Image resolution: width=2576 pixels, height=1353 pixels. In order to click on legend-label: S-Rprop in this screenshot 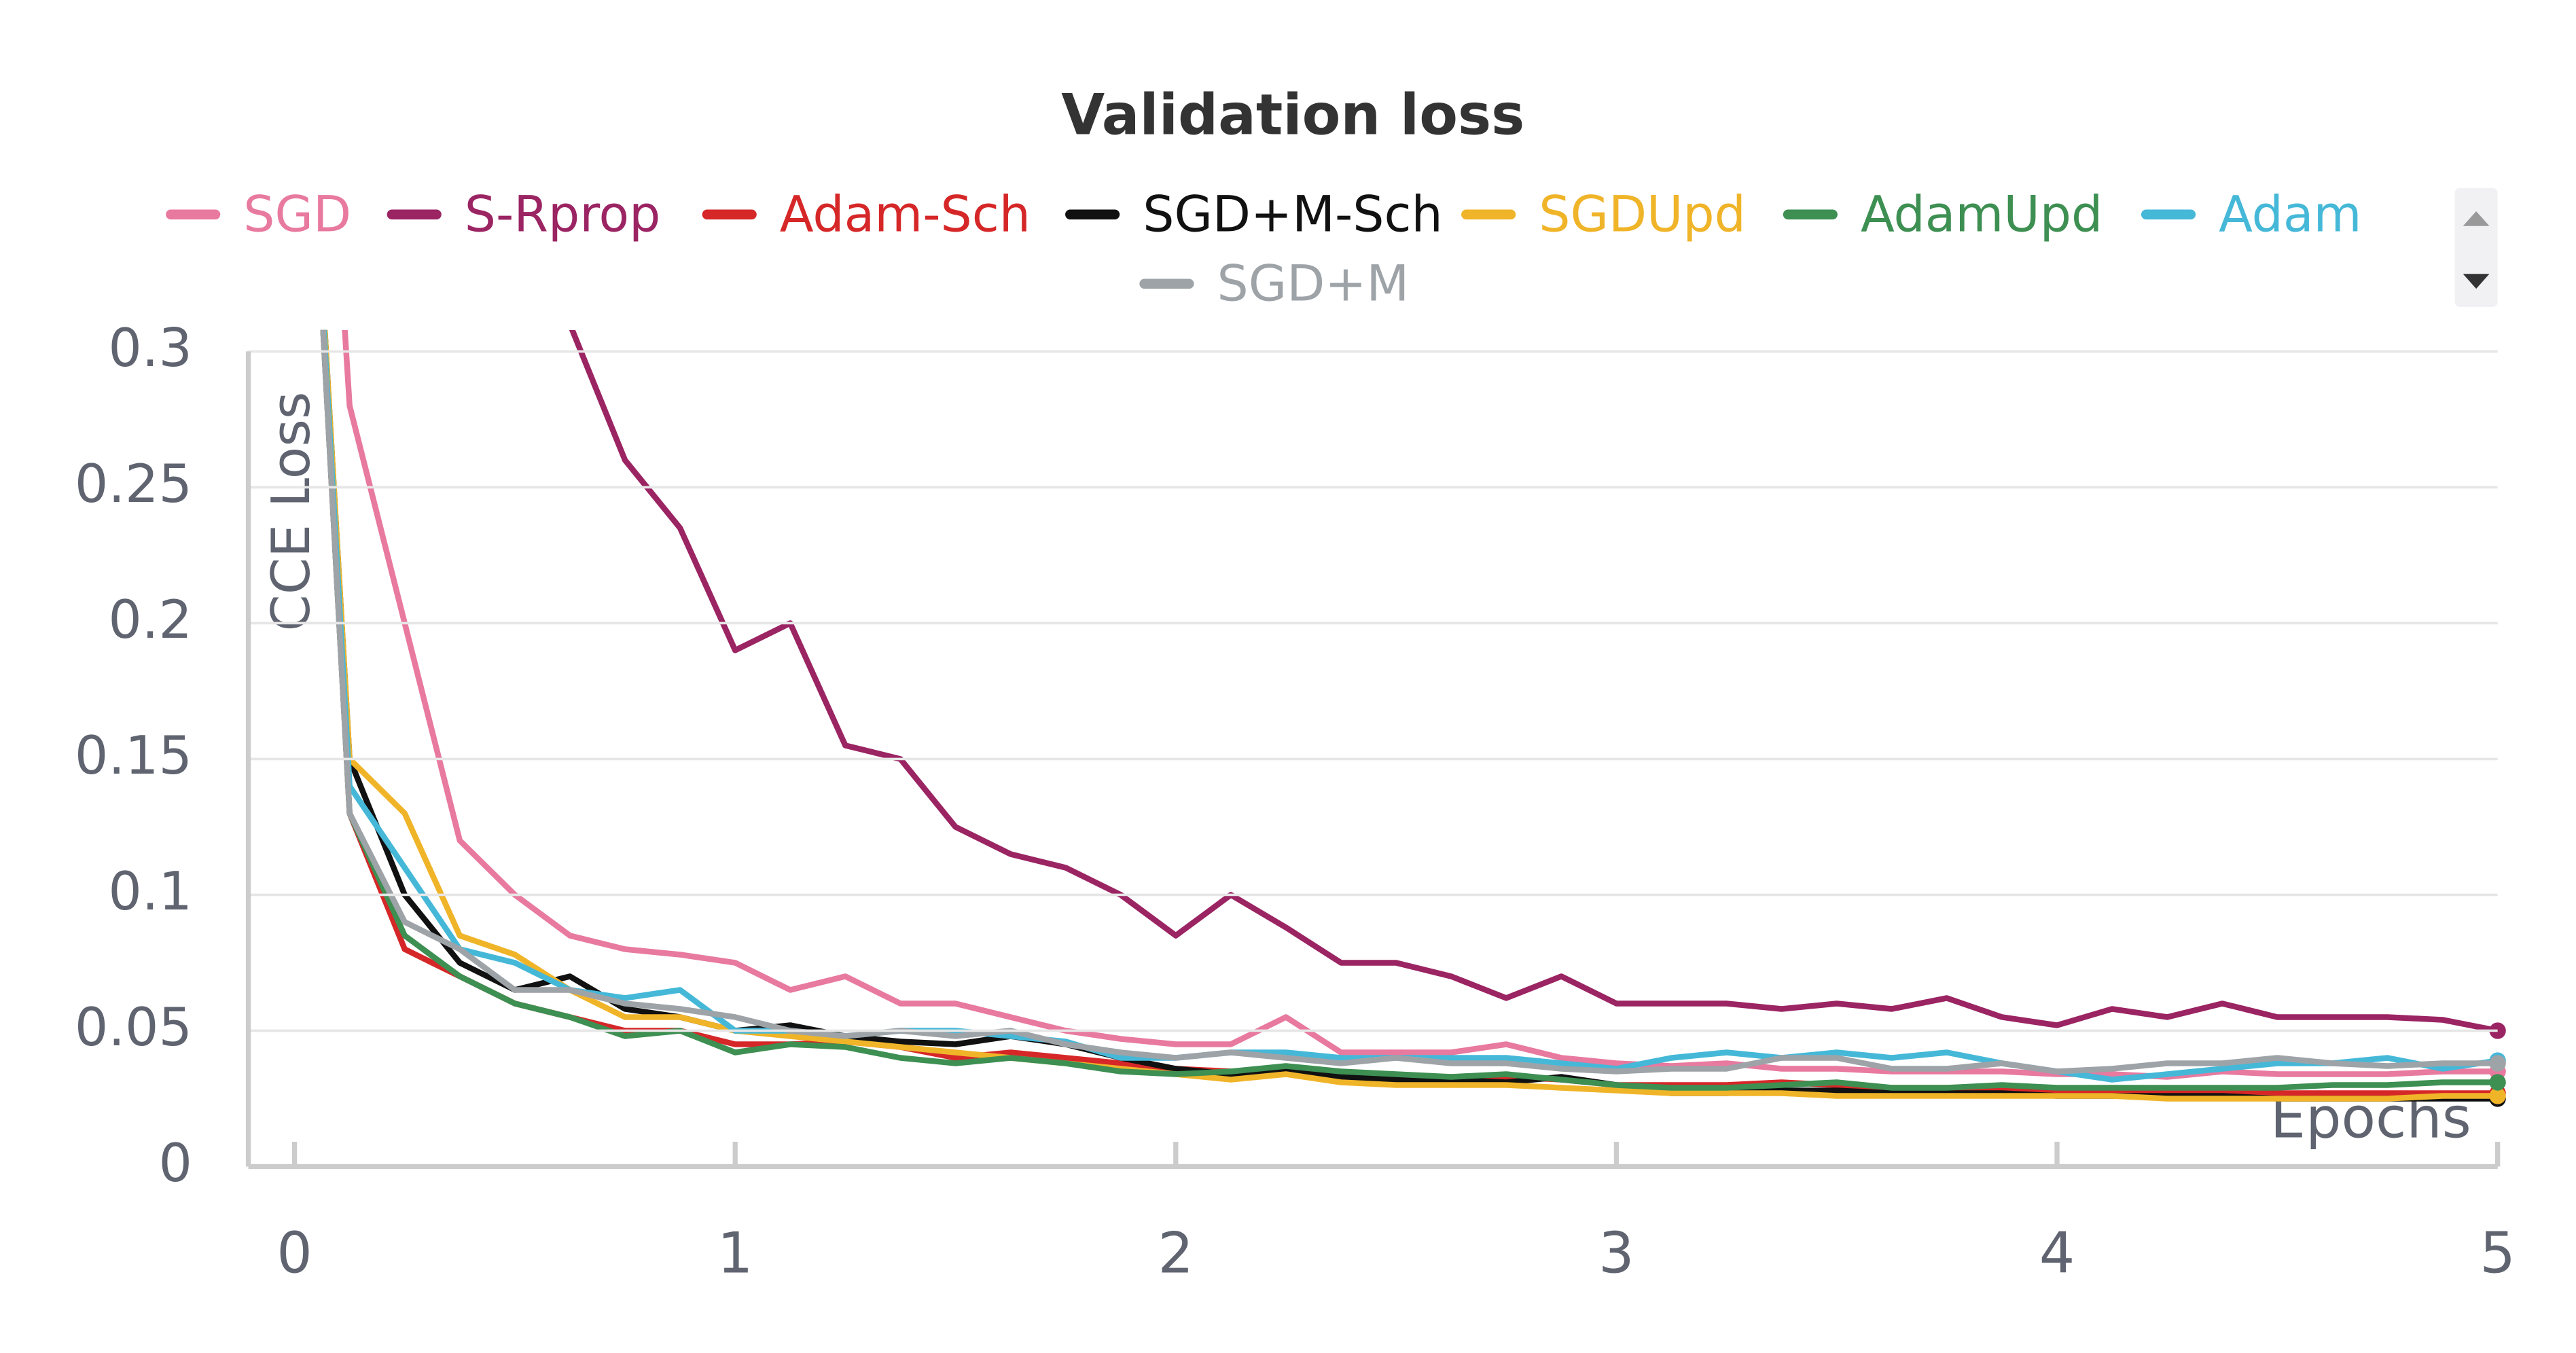, I will do `click(563, 215)`.